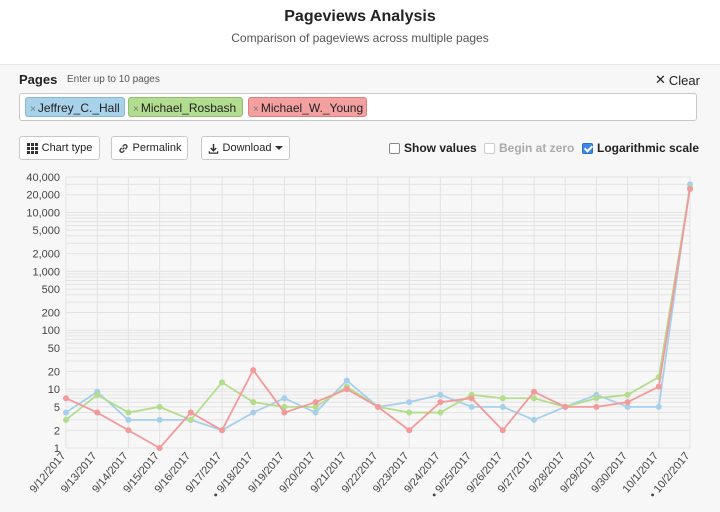 This screenshot has height=512, width=720. Describe the element at coordinates (660, 79) in the screenshot. I see `close-icon: ✕` at that location.